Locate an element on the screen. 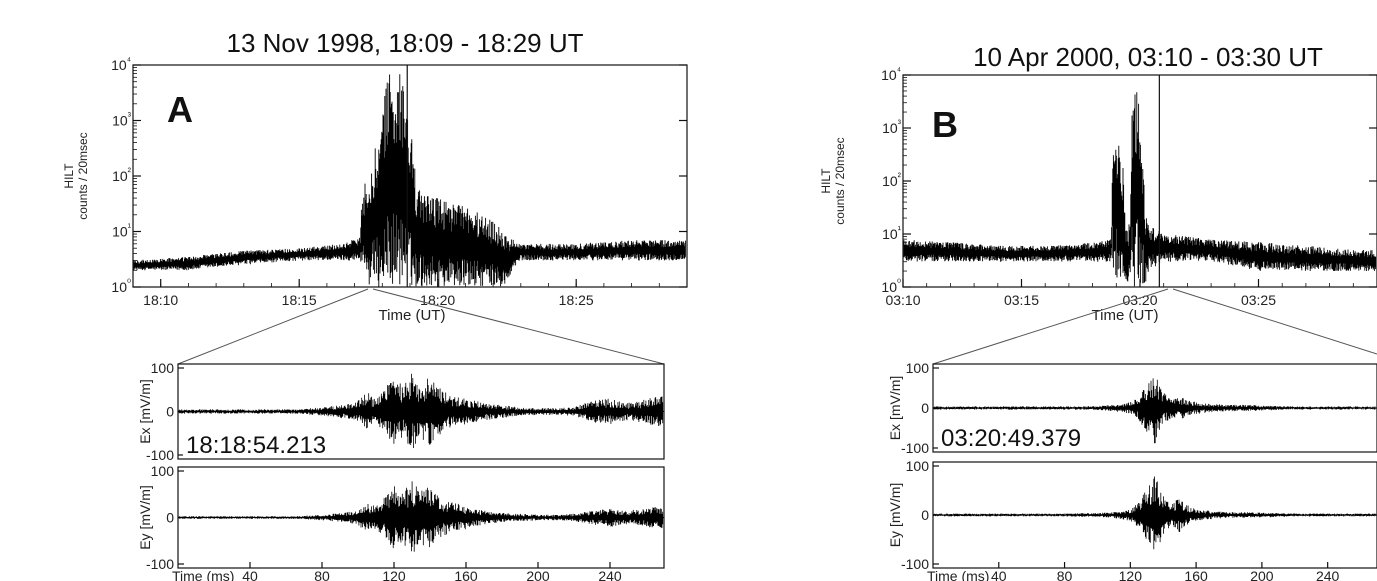 Image resolution: width=1377 pixels, height=581 pixels. panel-a-ey-ylabel: Ey [mV/m] is located at coordinates (145, 517).